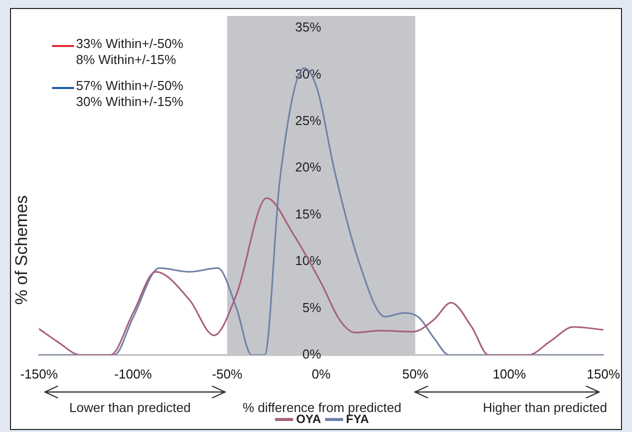 The height and width of the screenshot is (432, 632). What do you see at coordinates (312, 307) in the screenshot?
I see `y-tick-label: 5%` at bounding box center [312, 307].